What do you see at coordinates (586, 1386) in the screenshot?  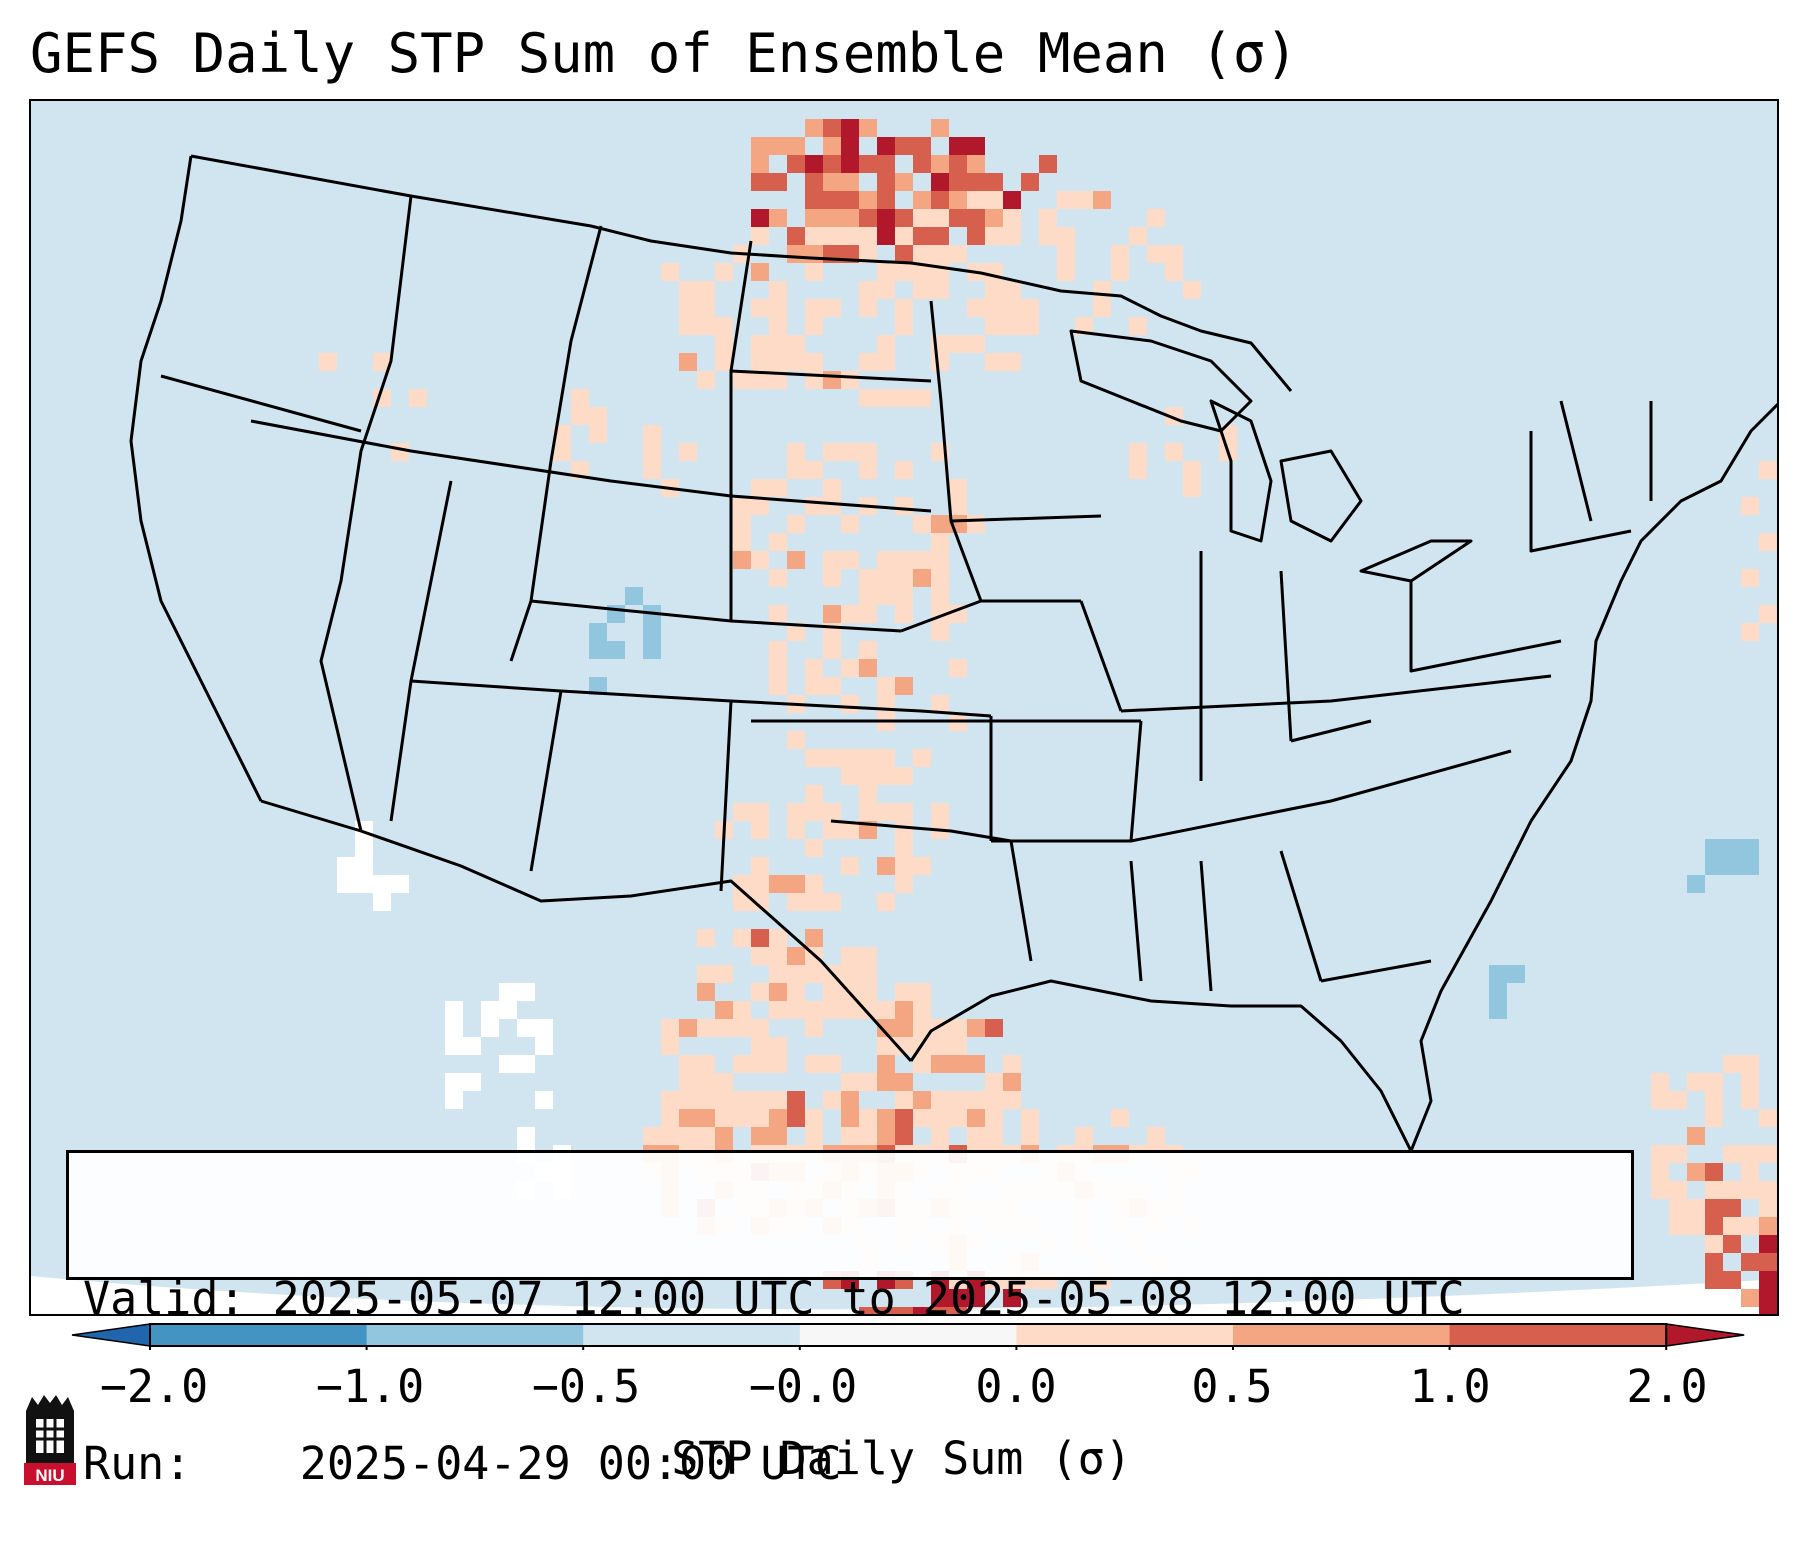 I see `colorbar-tick-label: −0.5` at bounding box center [586, 1386].